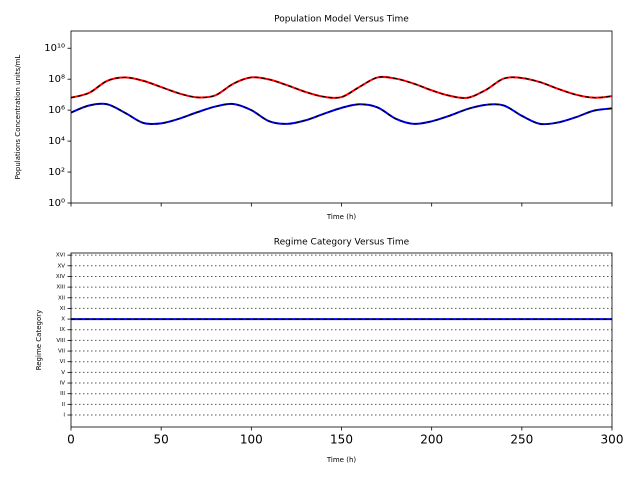 The height and width of the screenshot is (480, 640). I want to click on x-tick-label: 50, so click(161, 440).